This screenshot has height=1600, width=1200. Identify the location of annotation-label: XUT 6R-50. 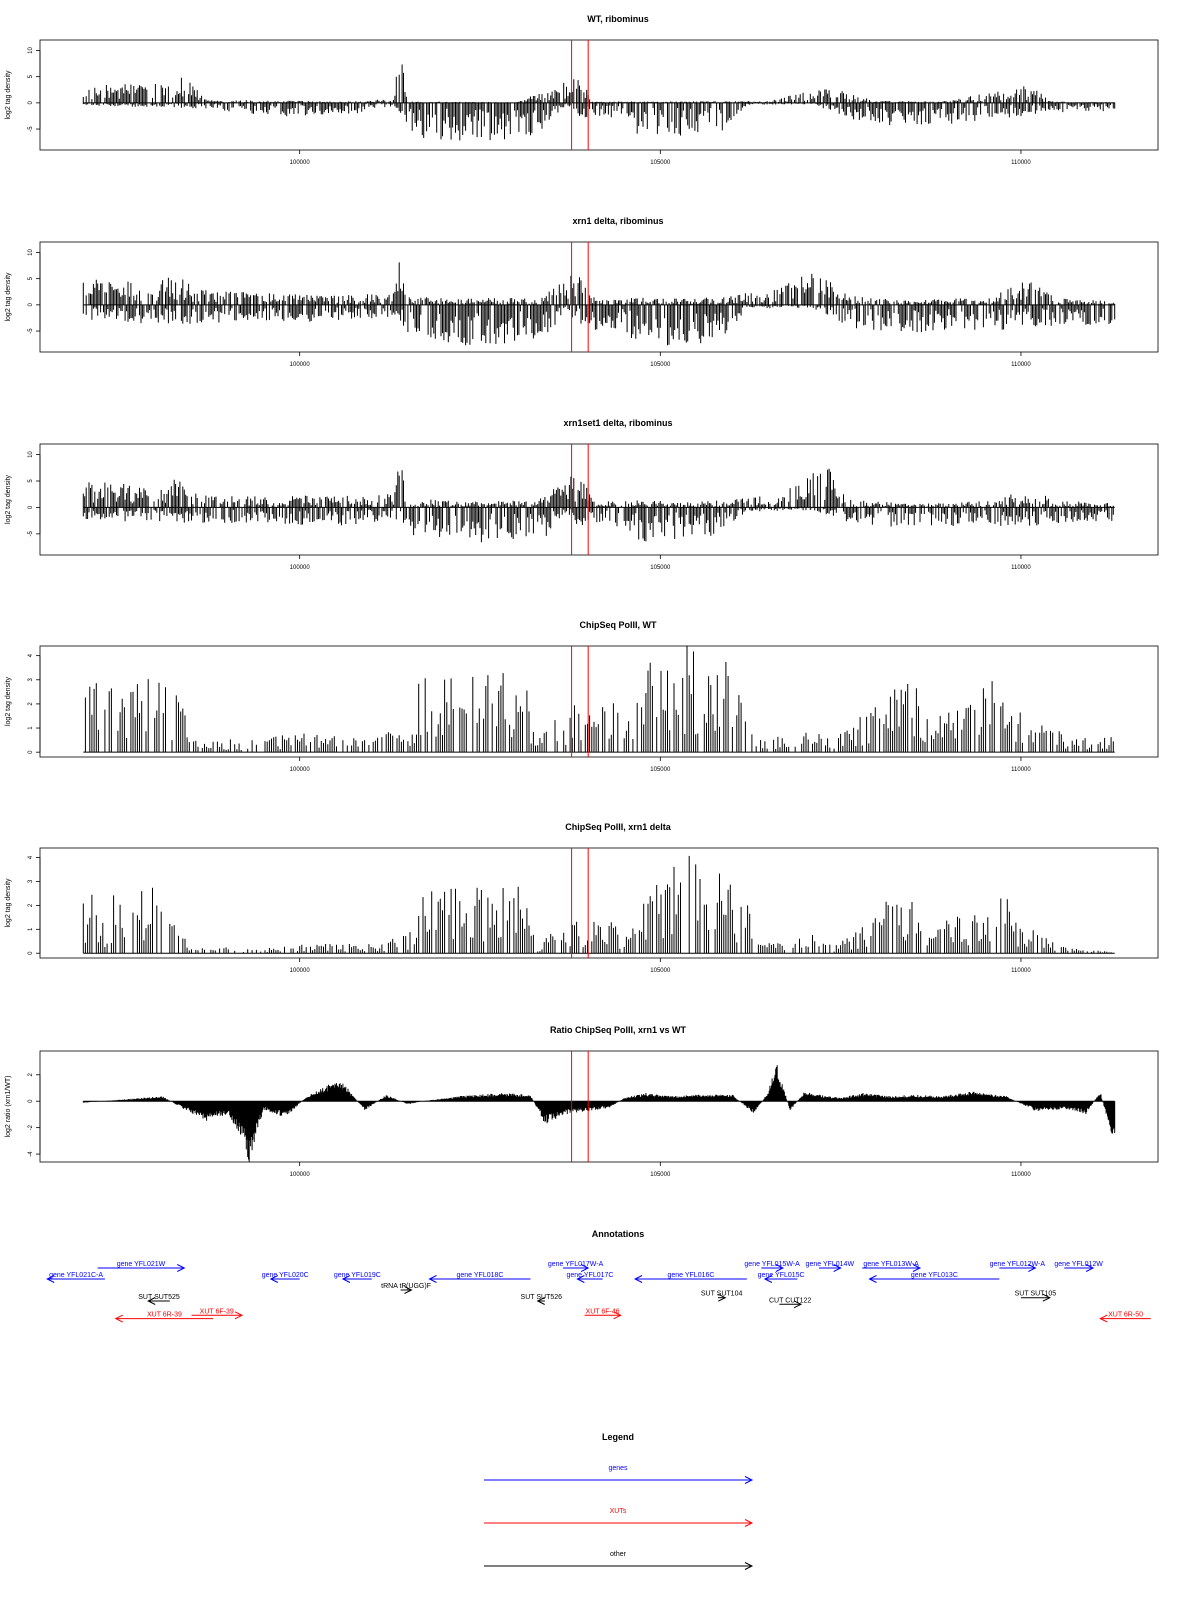
(1125, 1315).